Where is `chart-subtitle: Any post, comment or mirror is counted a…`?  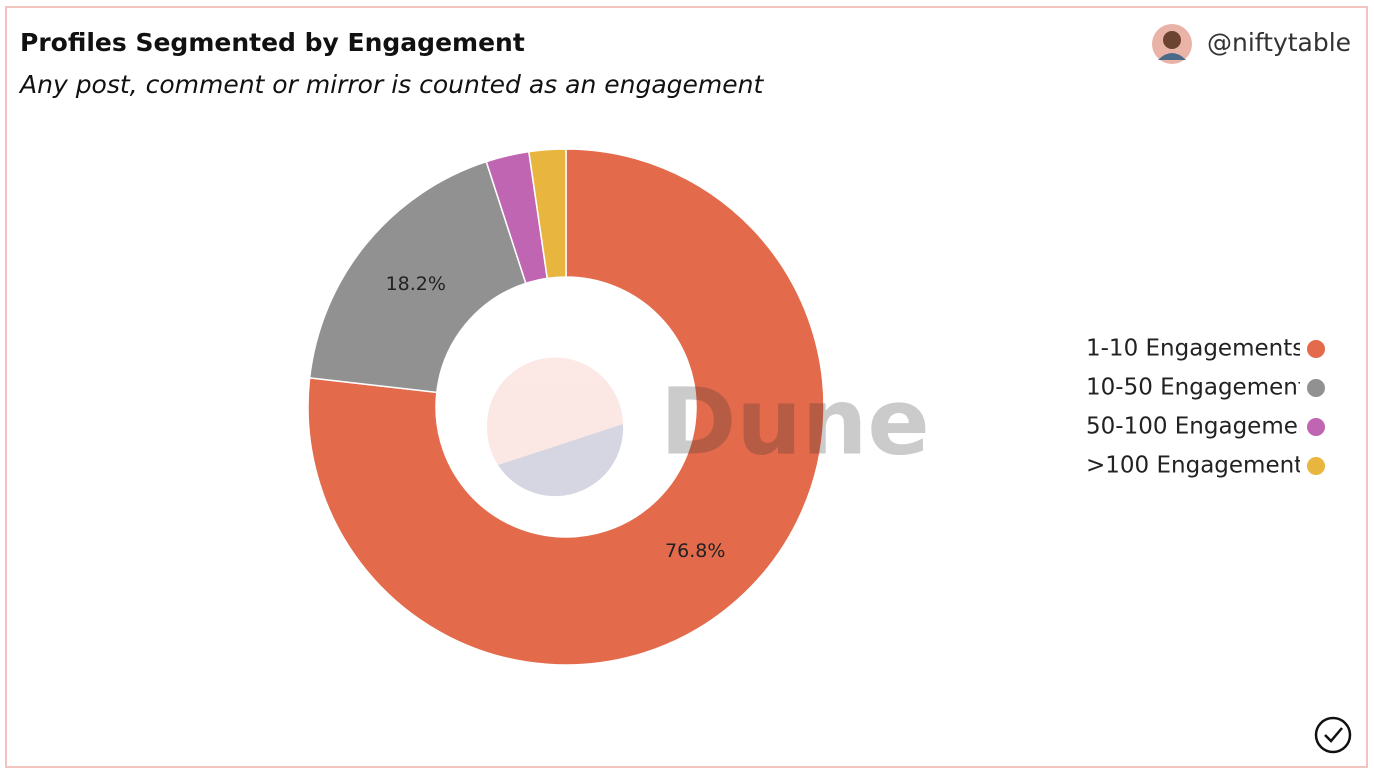
chart-subtitle: Any post, comment or mirror is counted a… is located at coordinates (391, 84).